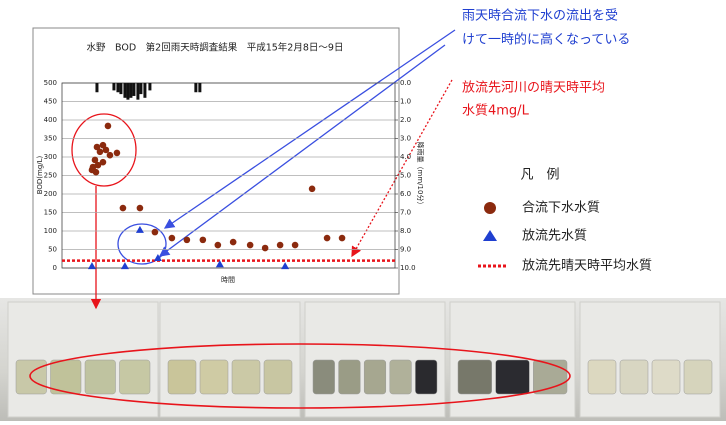  Describe the element at coordinates (50, 102) in the screenshot. I see `y-tick-label: 450` at that location.